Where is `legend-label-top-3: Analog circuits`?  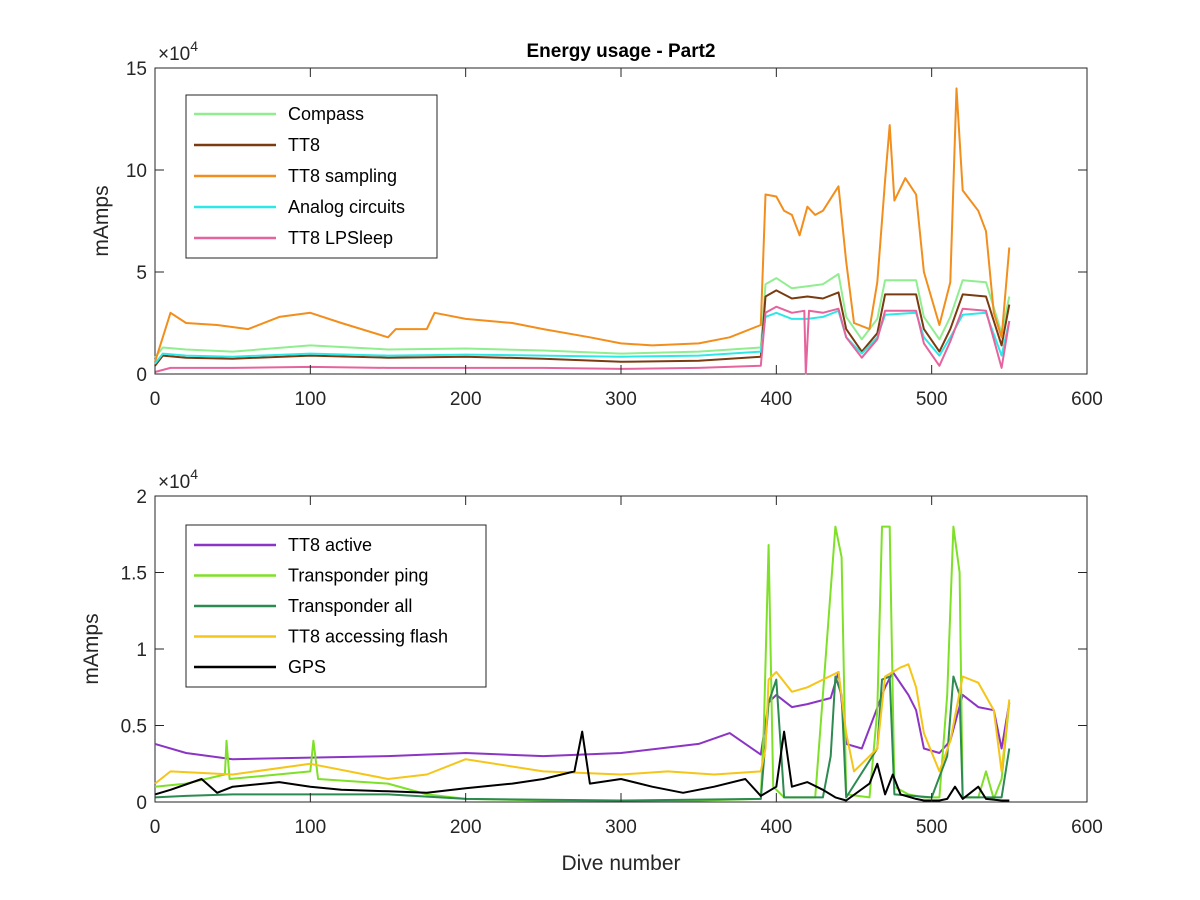 legend-label-top-3: Analog circuits is located at coordinates (346, 207).